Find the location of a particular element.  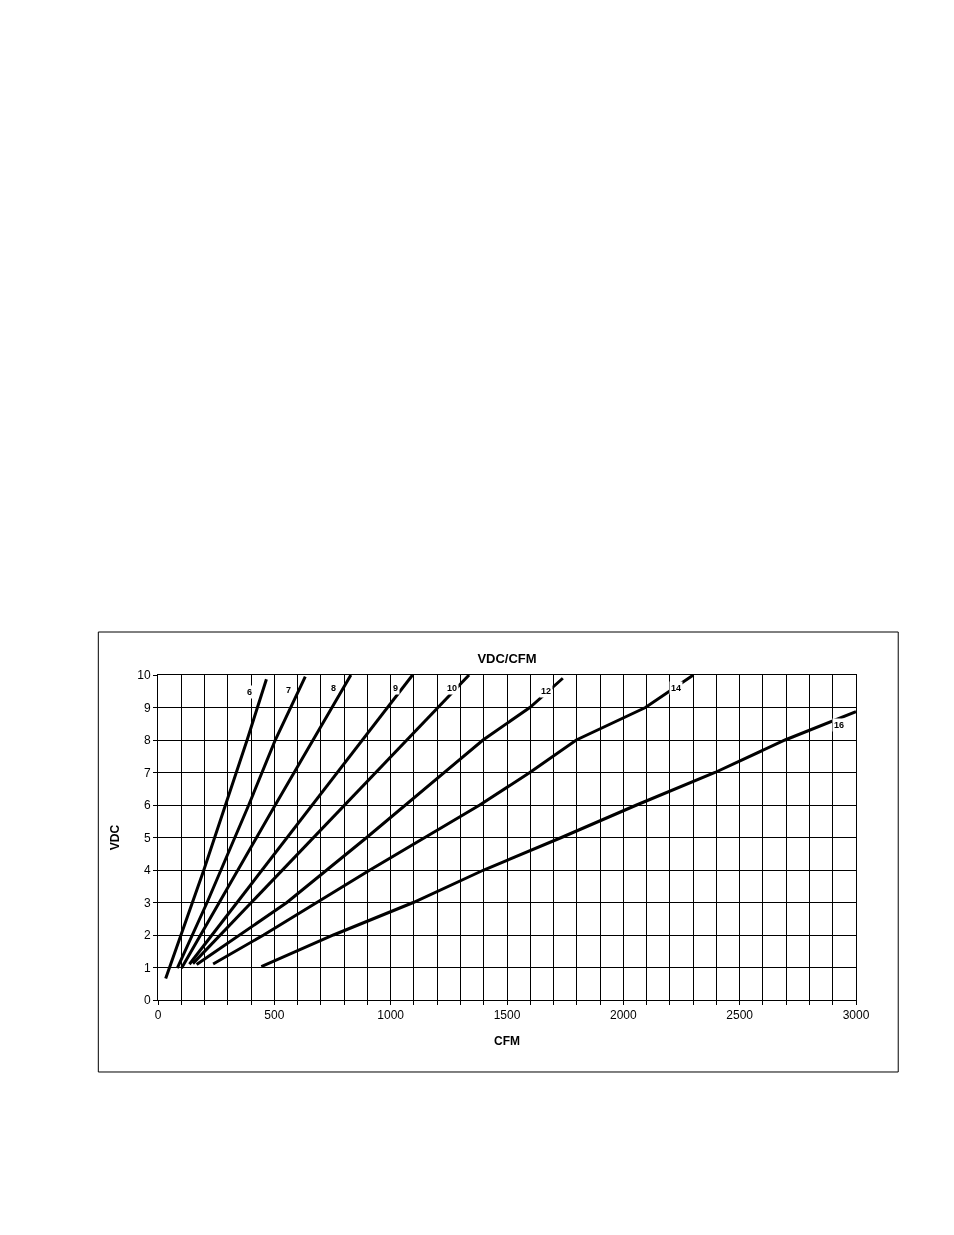

series-label: 9 is located at coordinates (396, 688).